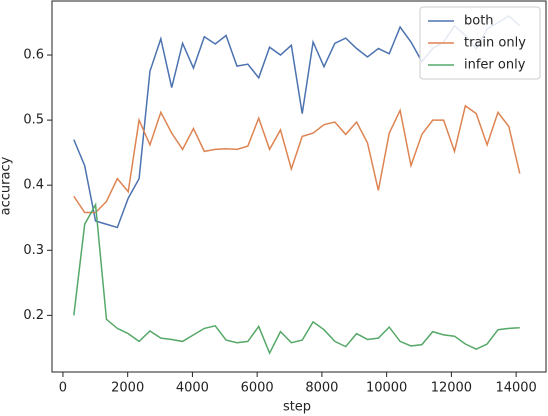 This screenshot has width=548, height=416. I want to click on x-tick-label: 4000, so click(192, 388).